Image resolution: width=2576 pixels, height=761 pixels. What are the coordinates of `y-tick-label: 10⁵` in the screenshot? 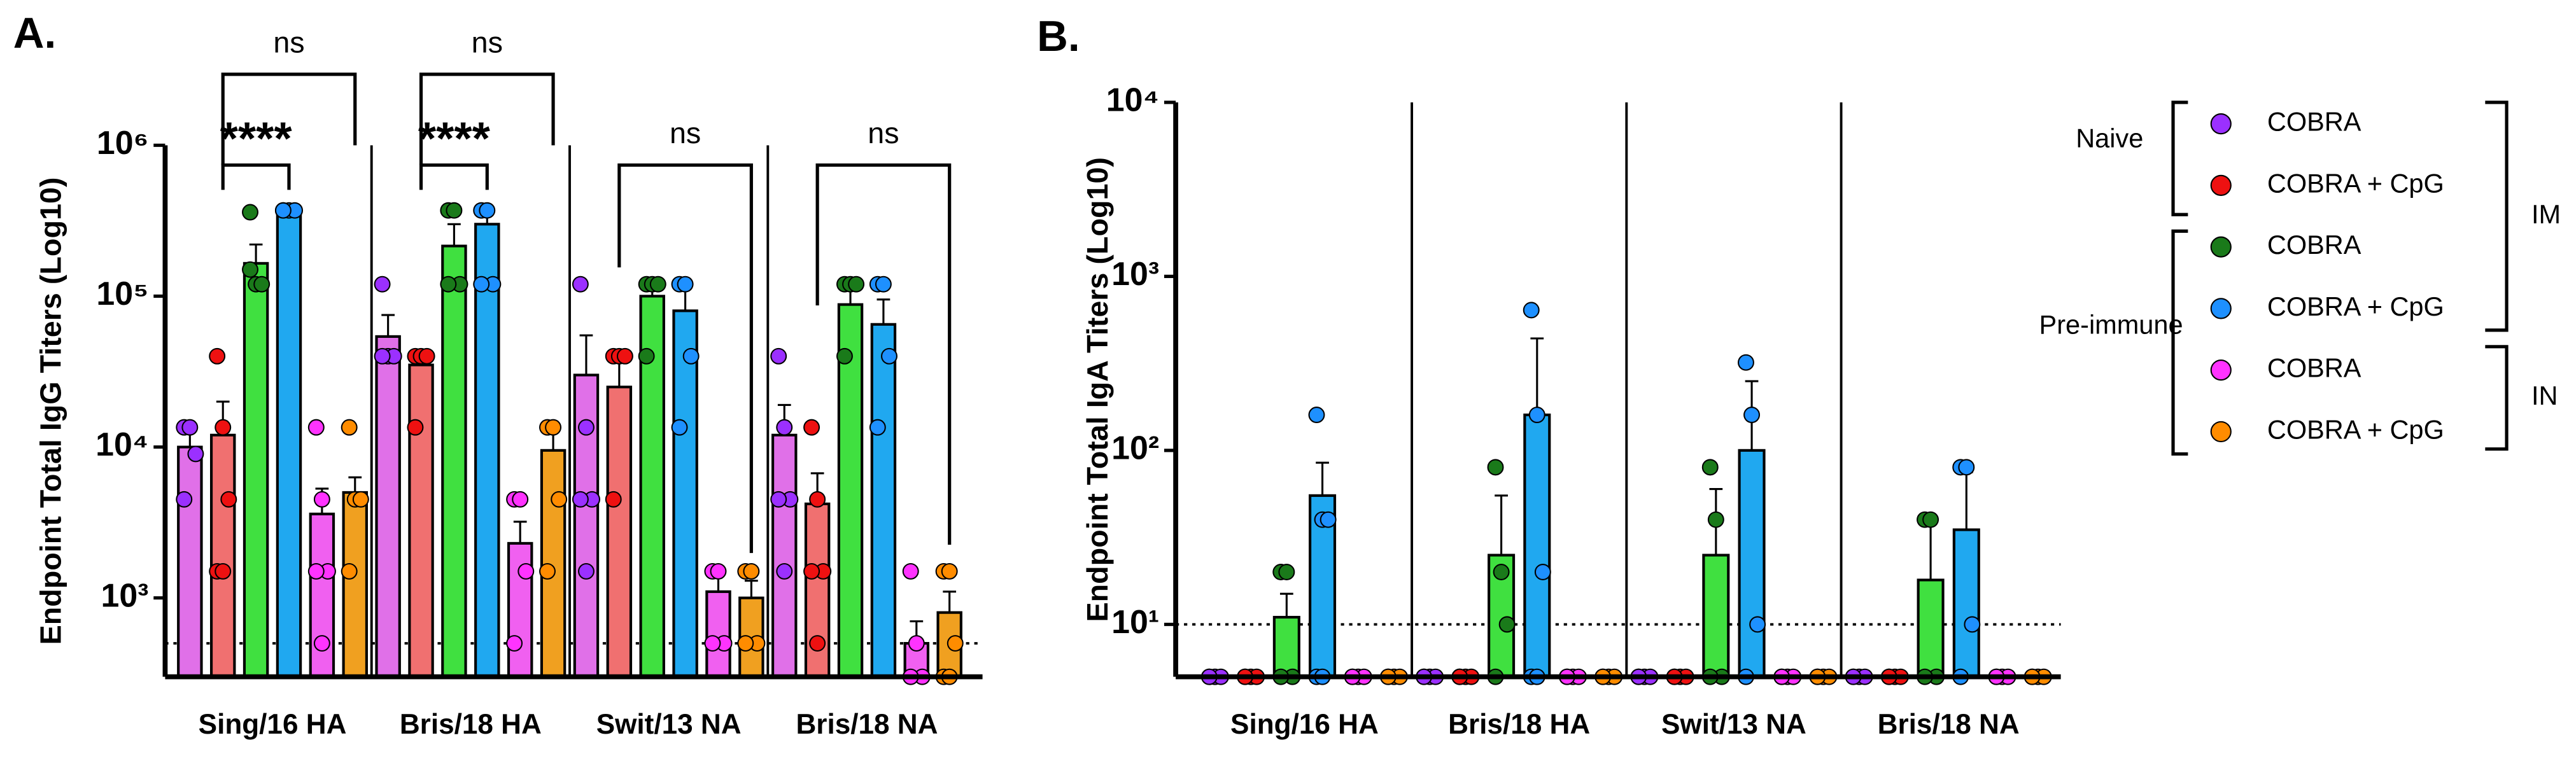 It's located at (122, 293).